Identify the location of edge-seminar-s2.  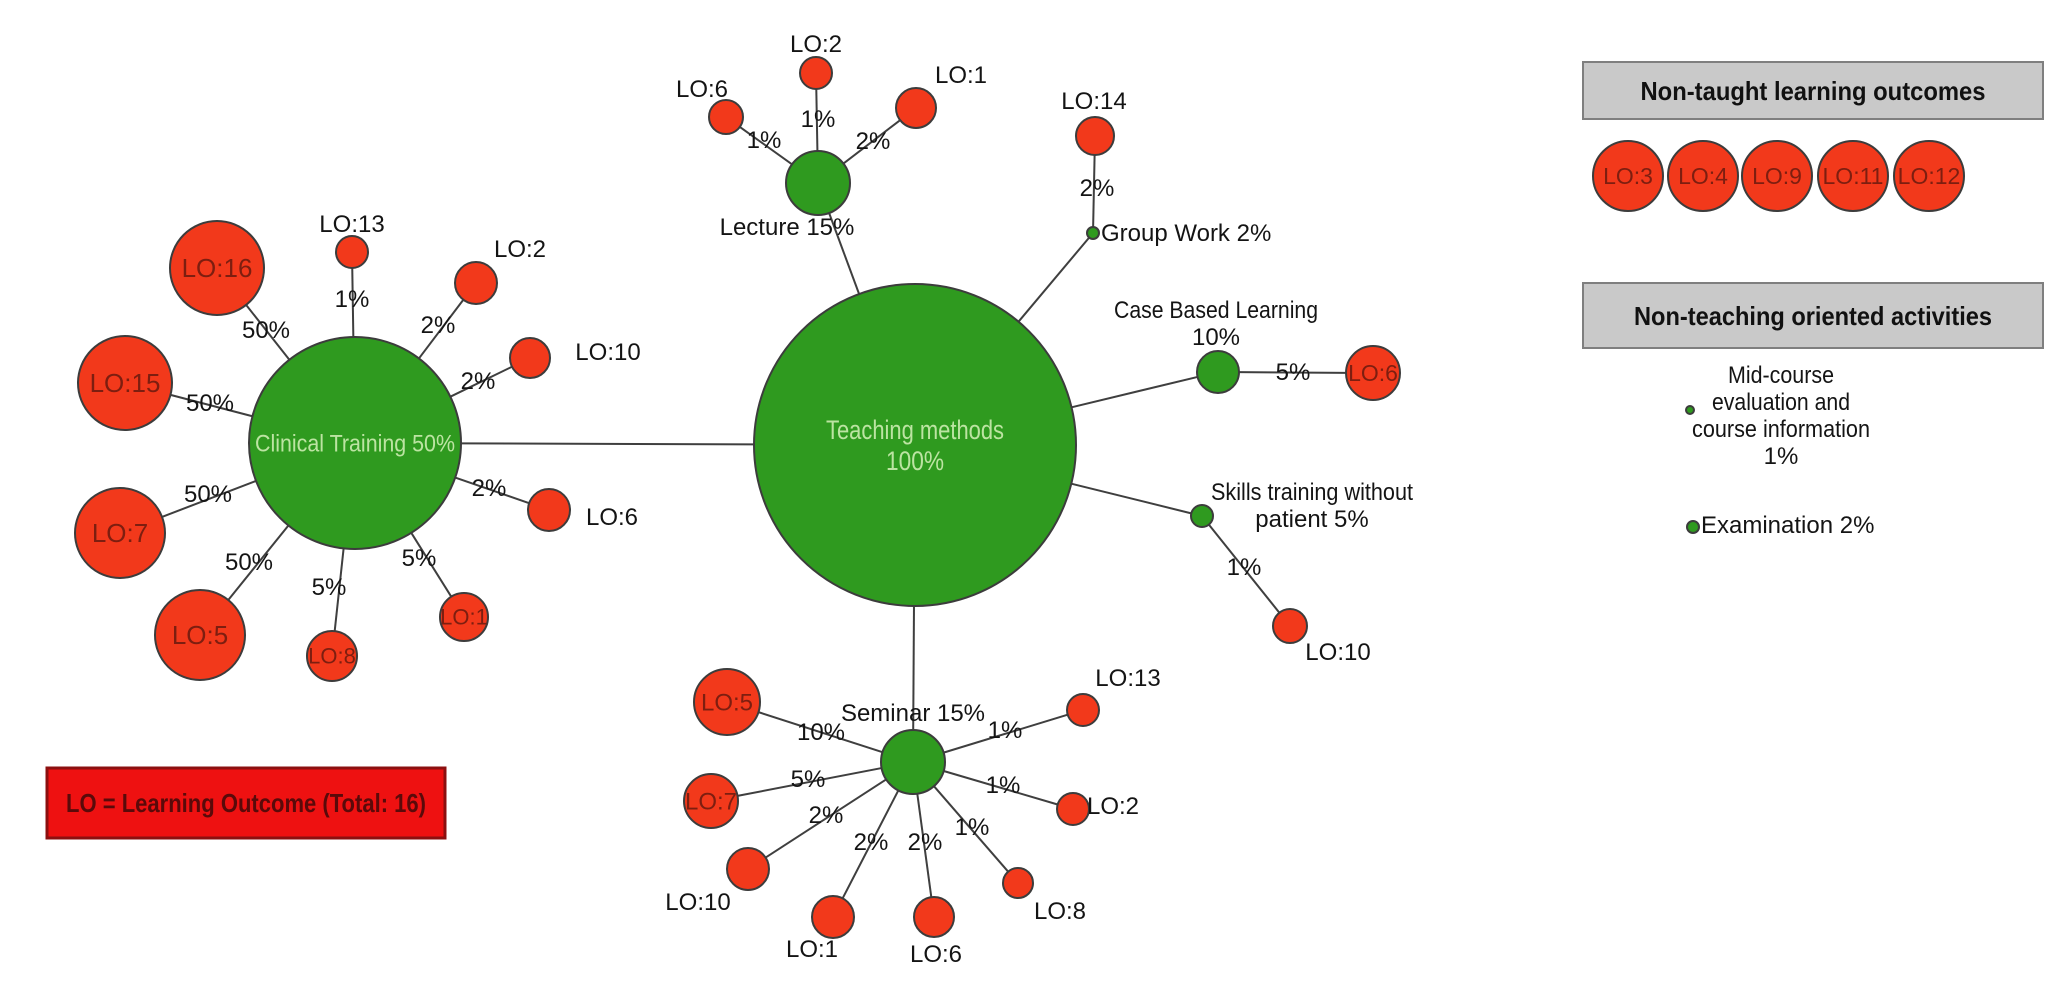
(1000, 788).